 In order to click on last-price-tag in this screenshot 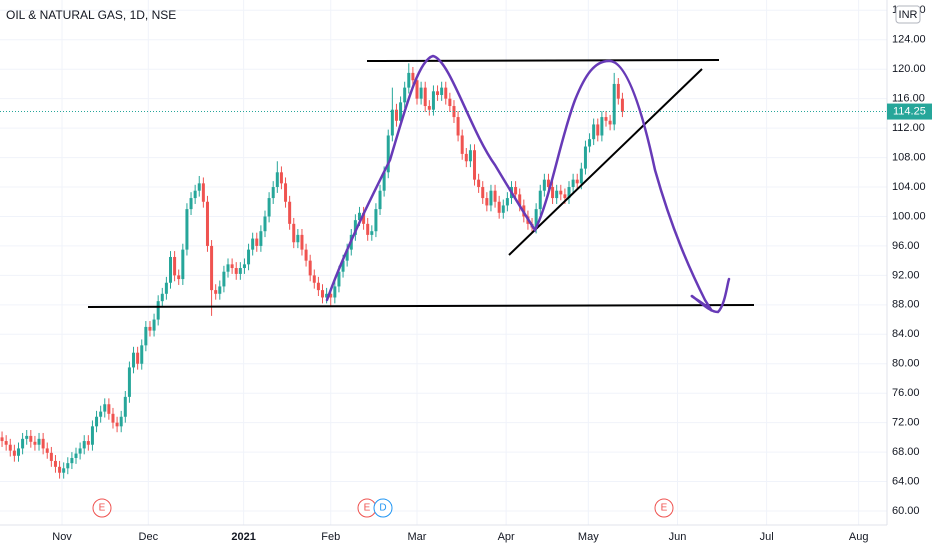, I will do `click(909, 111)`.